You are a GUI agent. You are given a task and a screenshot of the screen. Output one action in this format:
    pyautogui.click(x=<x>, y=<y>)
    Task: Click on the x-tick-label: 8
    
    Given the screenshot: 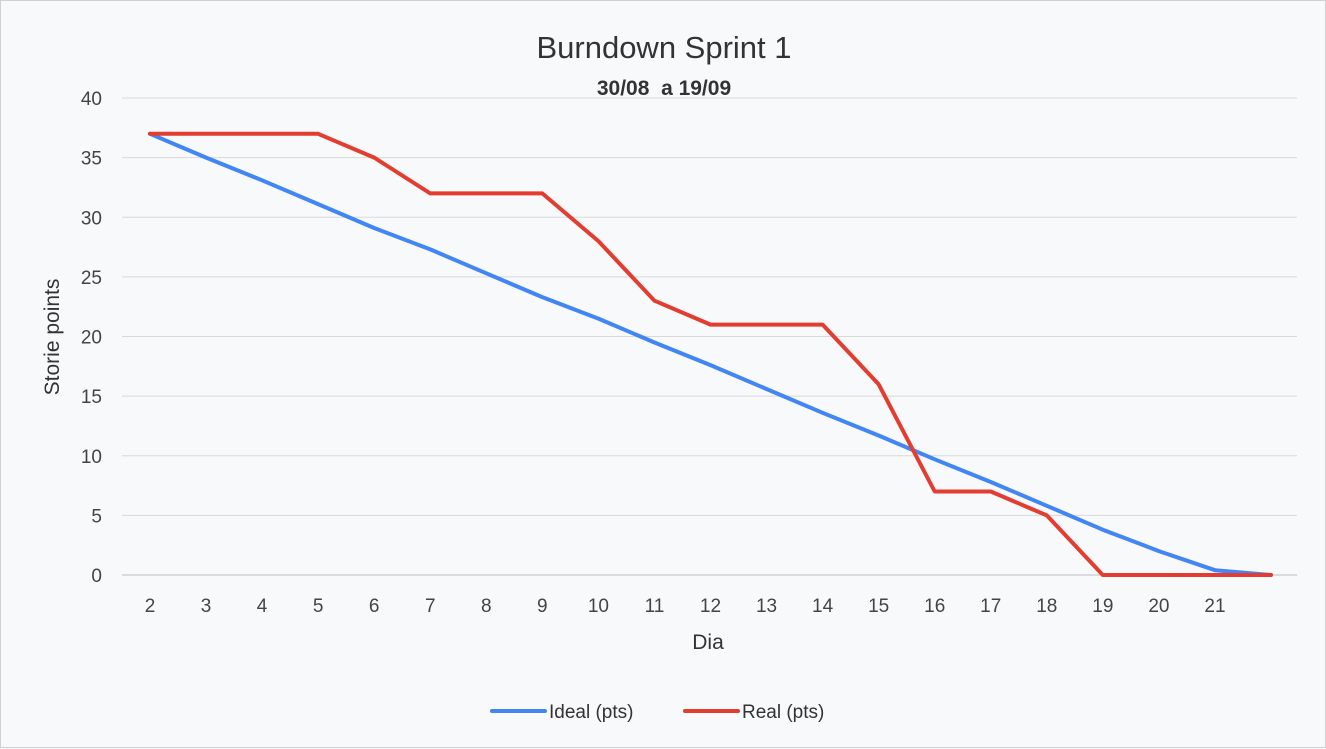 What is the action you would take?
    pyautogui.click(x=486, y=606)
    